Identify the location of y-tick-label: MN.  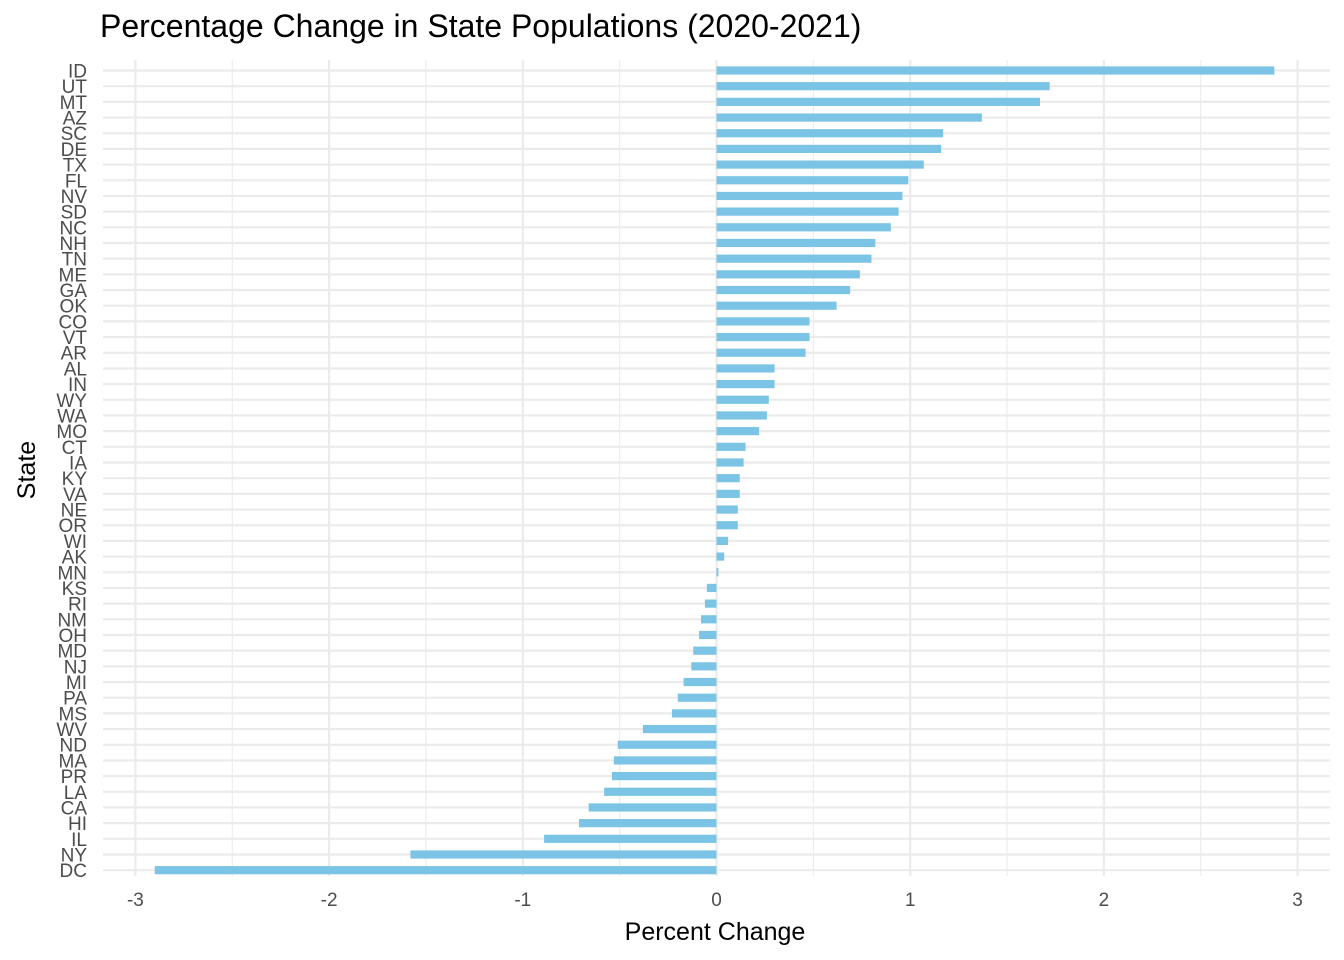
(72, 573).